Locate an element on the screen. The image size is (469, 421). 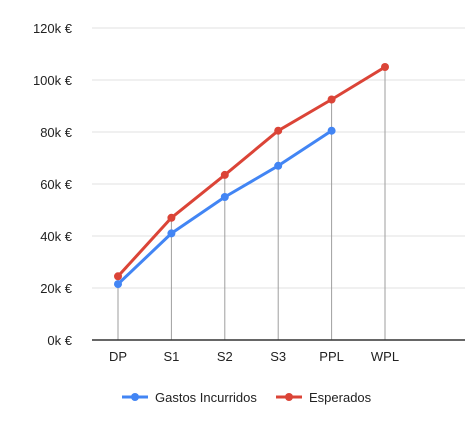
y-tick-label: 80k € is located at coordinates (56, 132).